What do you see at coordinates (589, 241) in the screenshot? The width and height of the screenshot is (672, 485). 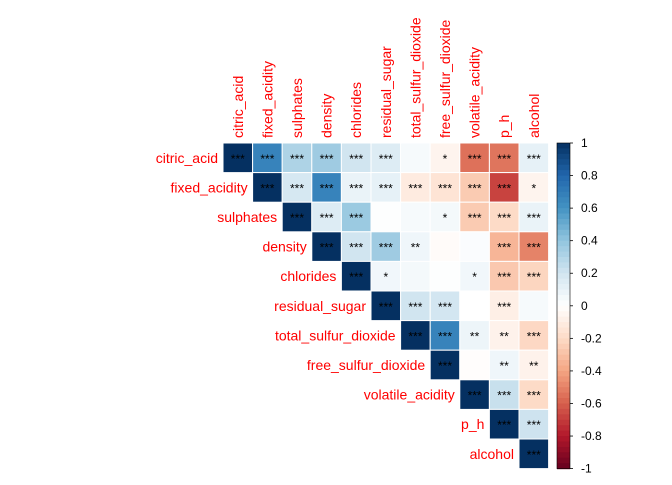 I see `colorbar-tick-label: 0.4` at bounding box center [589, 241].